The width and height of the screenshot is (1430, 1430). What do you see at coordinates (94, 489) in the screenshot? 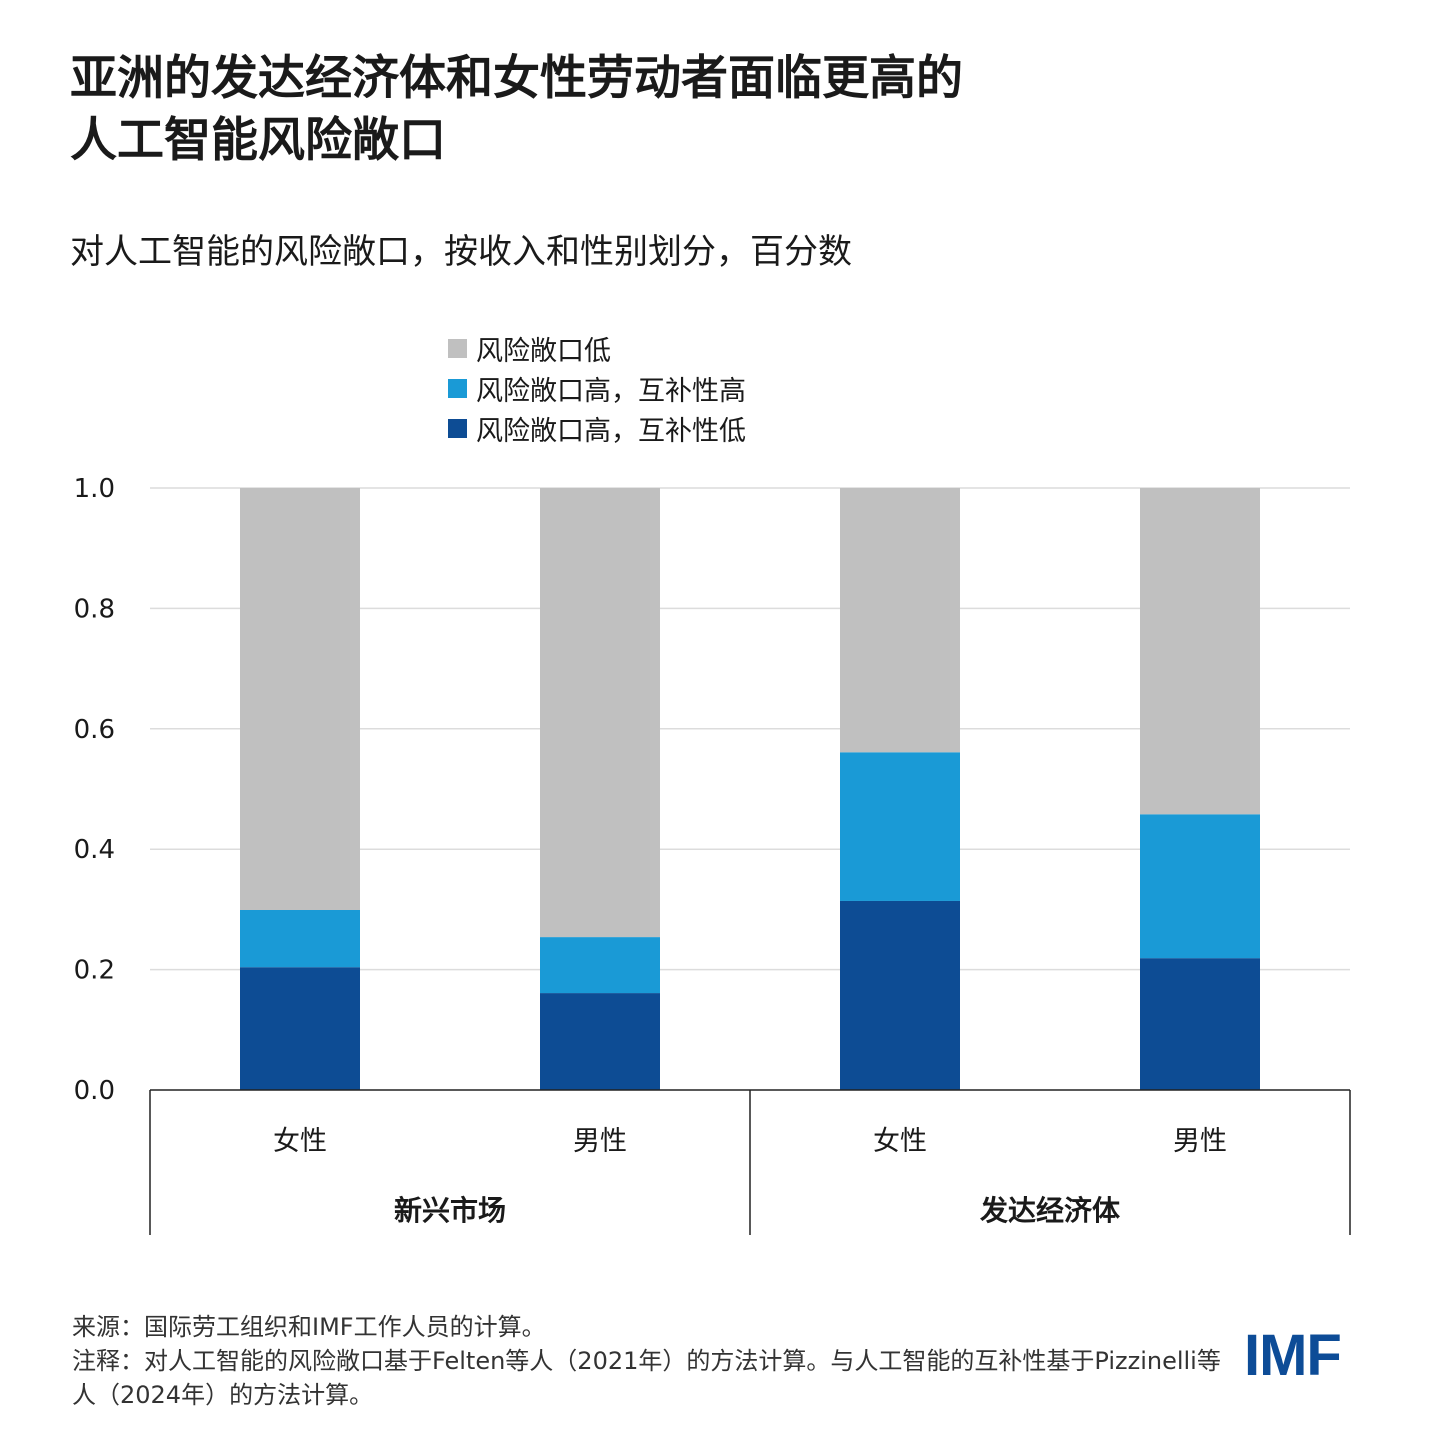
I see `y-tick-label: 1.0` at bounding box center [94, 489].